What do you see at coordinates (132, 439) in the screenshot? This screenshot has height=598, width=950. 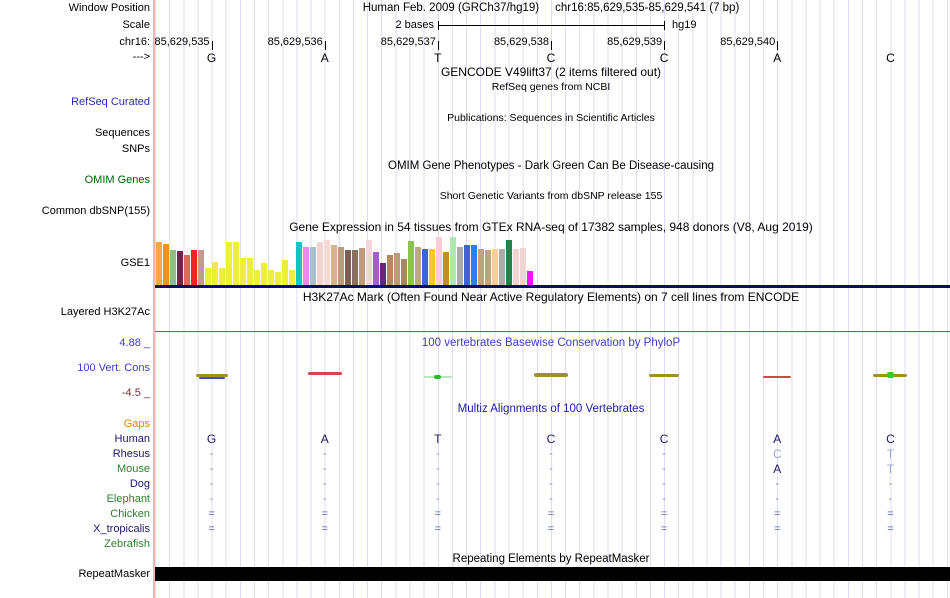 I see `species-label-human: Human` at bounding box center [132, 439].